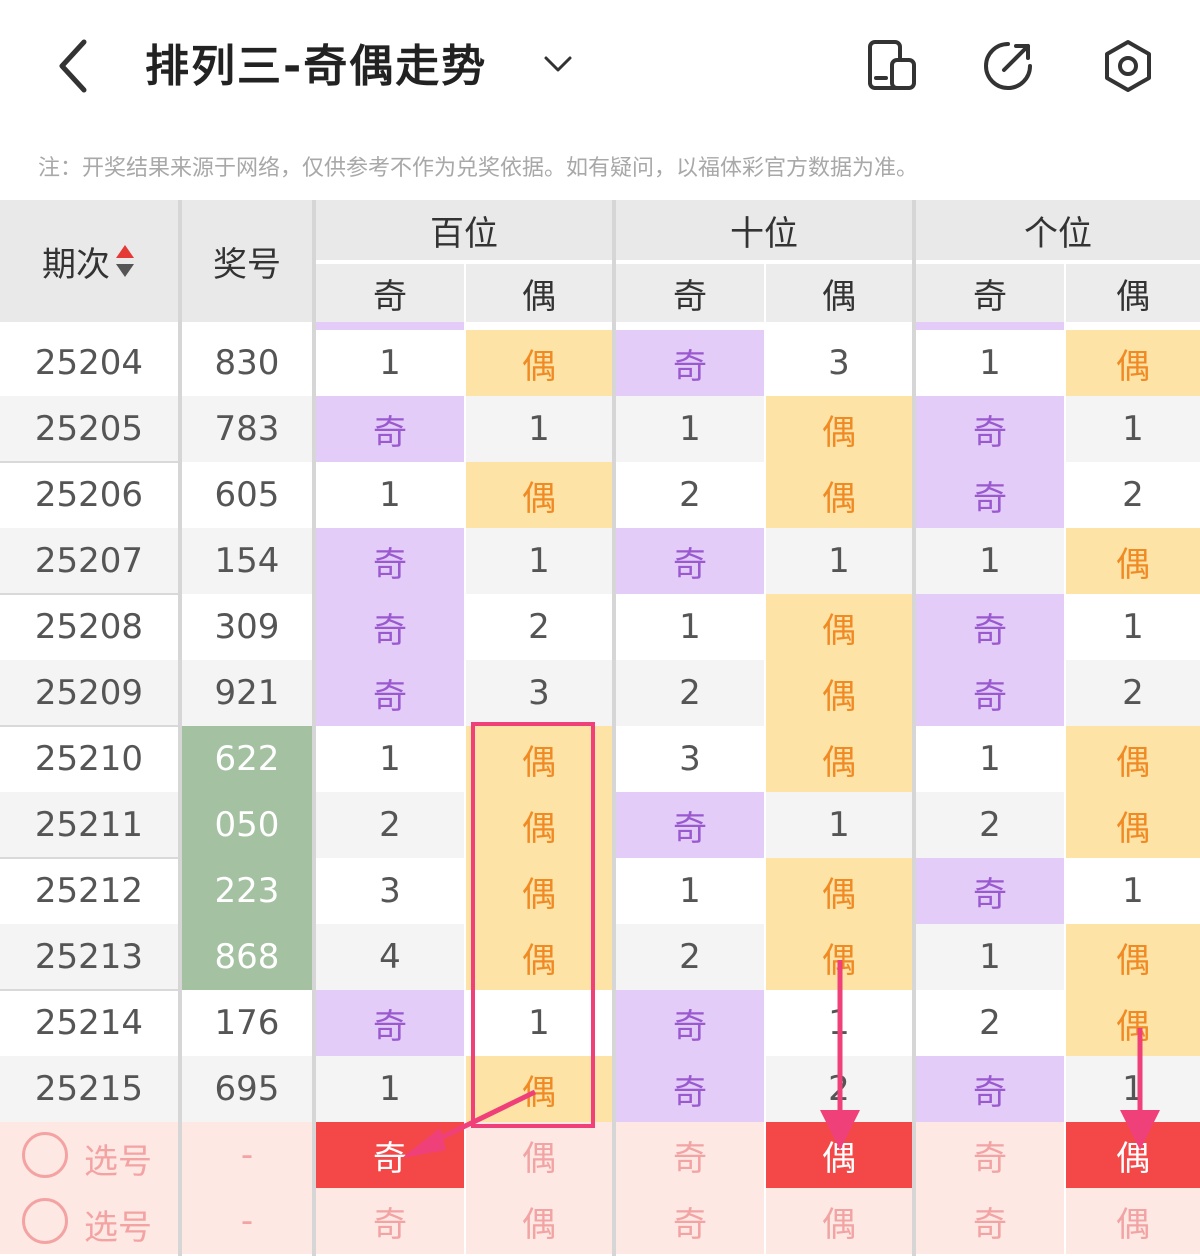 This screenshot has width=1200, height=1256. What do you see at coordinates (125, 261) in the screenshot?
I see `sort-arrows-icon` at bounding box center [125, 261].